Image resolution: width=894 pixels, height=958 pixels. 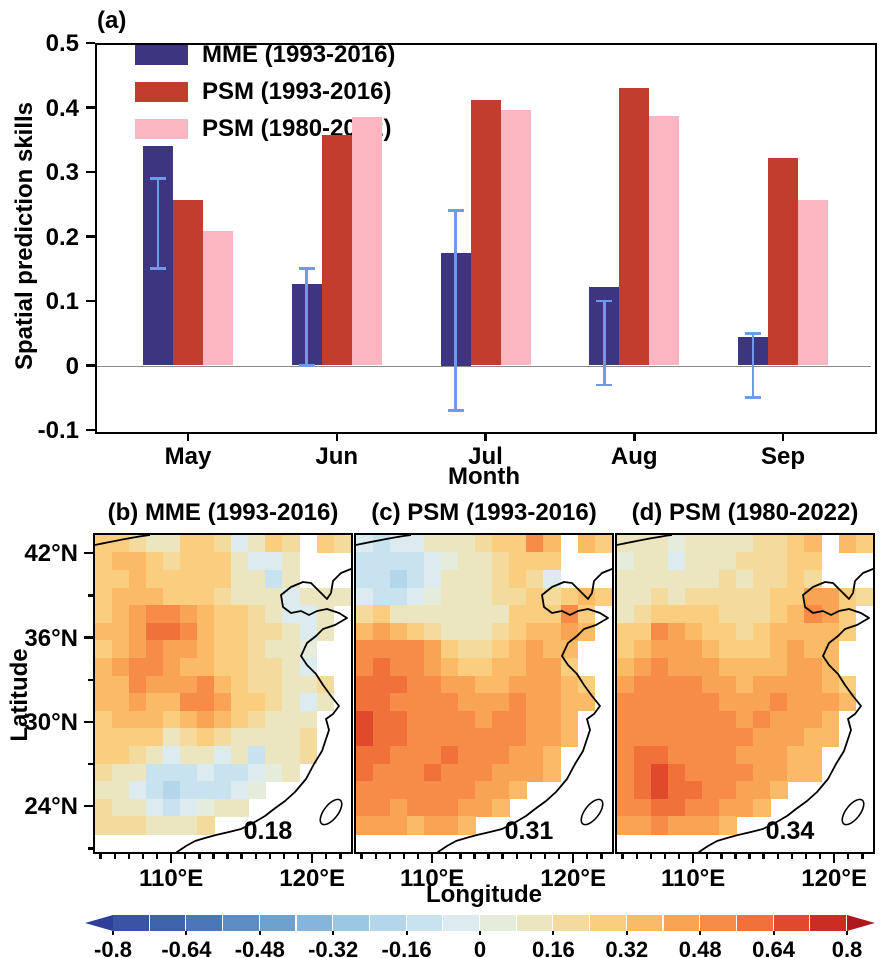 I want to click on zero-gridline, so click(x=484, y=366).